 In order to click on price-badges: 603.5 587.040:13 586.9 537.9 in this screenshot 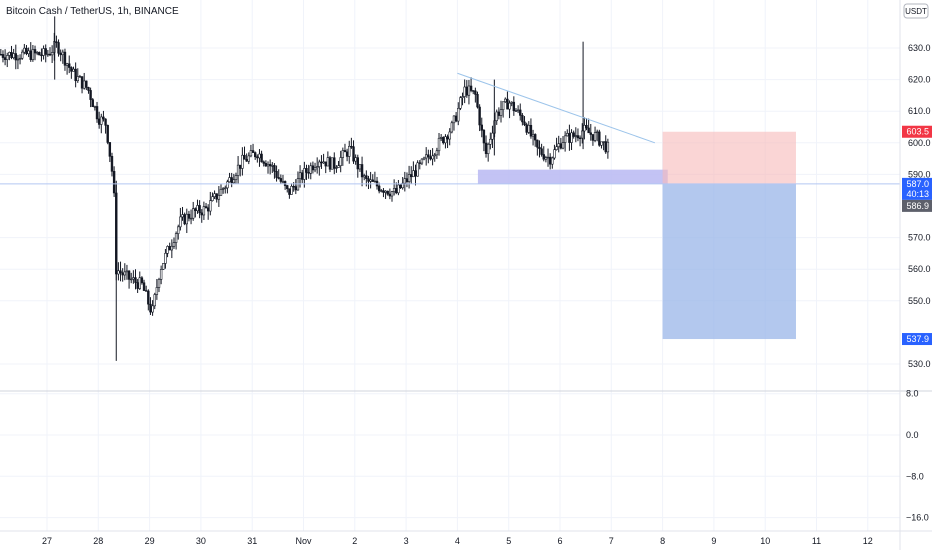, I will do `click(917, 235)`.